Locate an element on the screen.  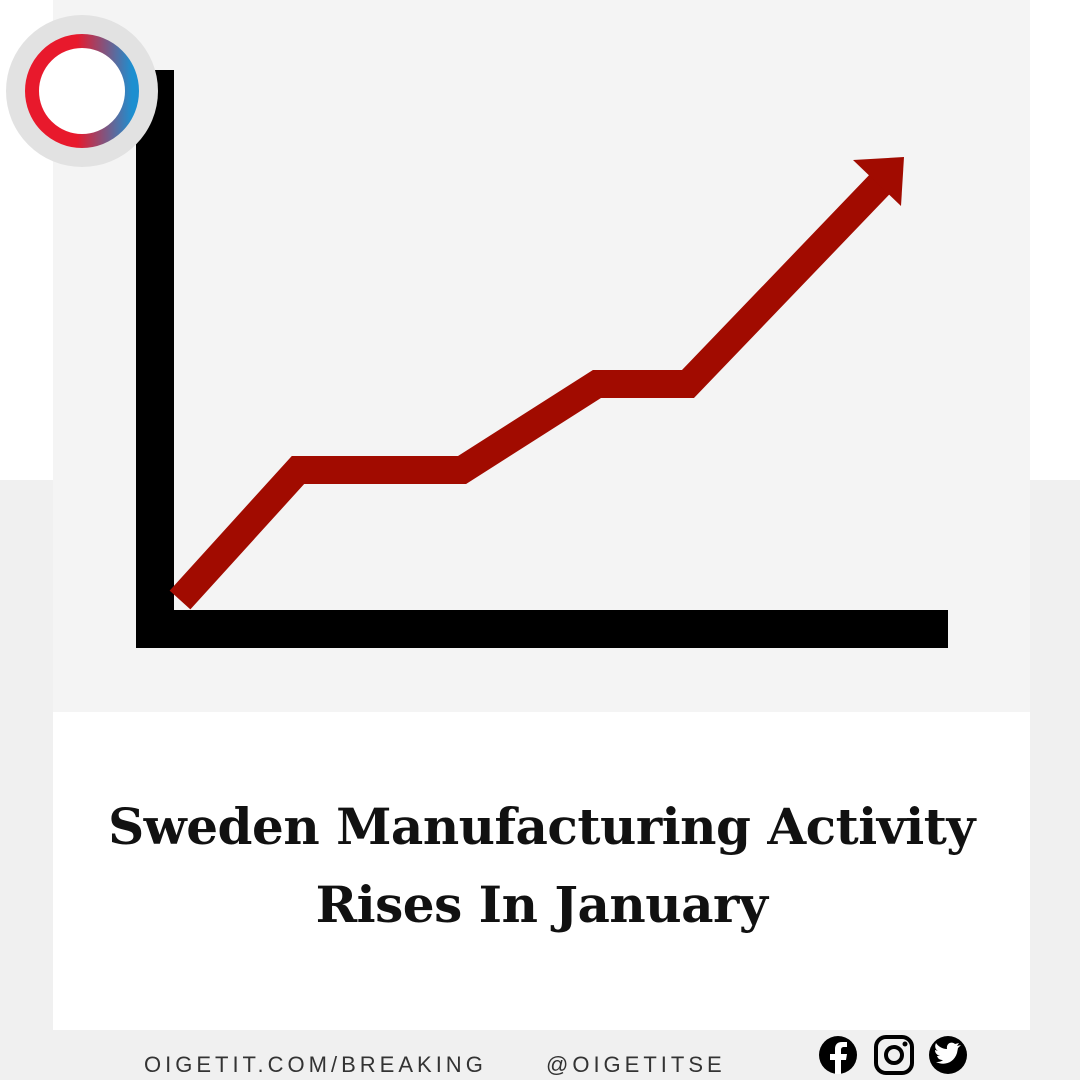
instagram-dot is located at coordinates (905, 1044).